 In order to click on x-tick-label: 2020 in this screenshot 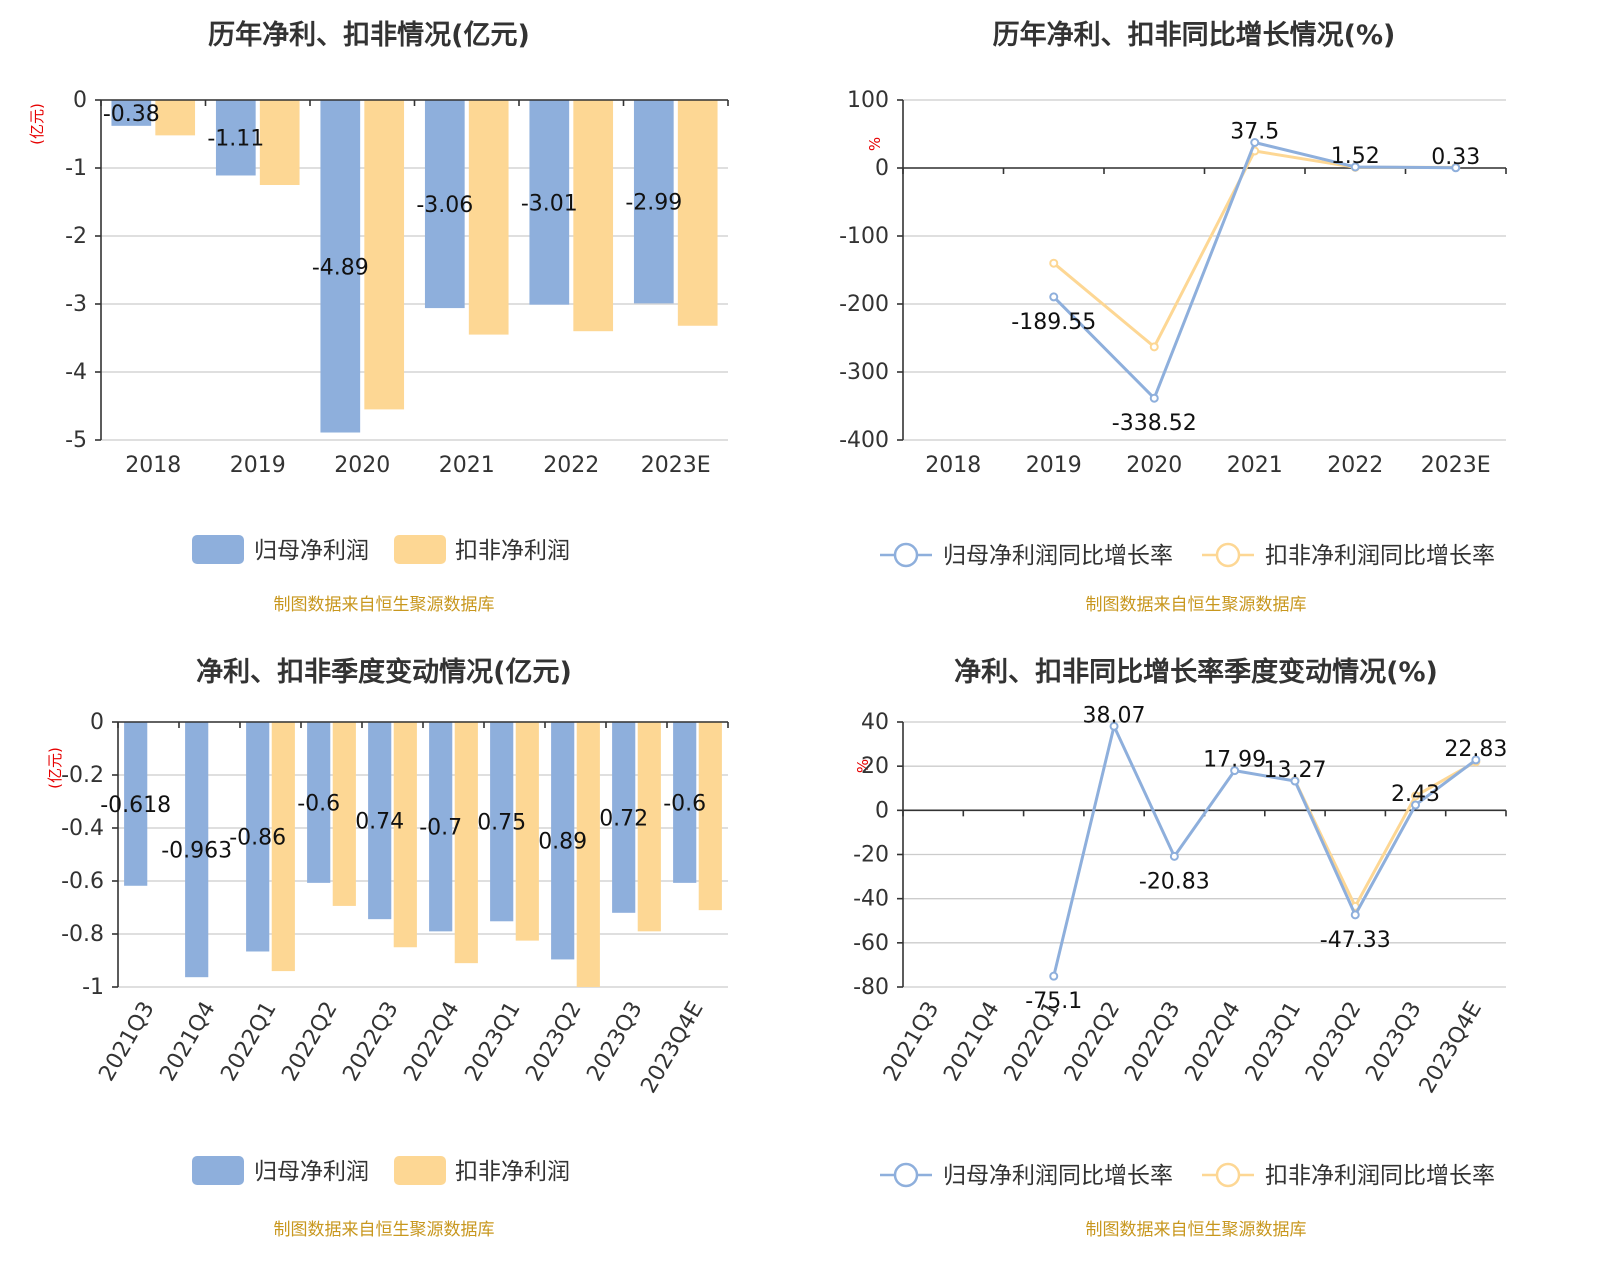, I will do `click(362, 465)`.